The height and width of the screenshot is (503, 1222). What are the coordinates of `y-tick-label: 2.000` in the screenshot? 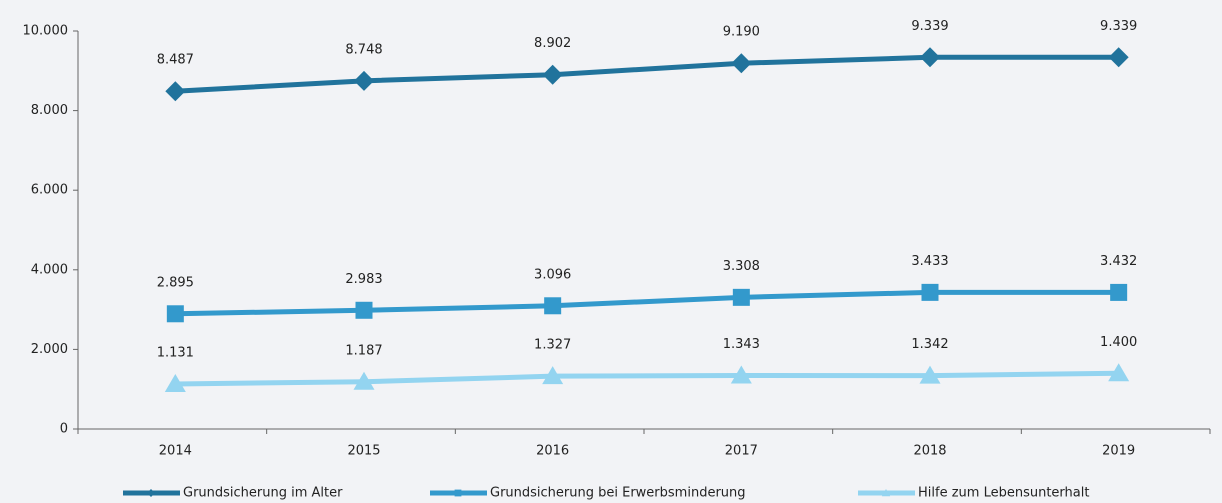 It's located at (49, 349).